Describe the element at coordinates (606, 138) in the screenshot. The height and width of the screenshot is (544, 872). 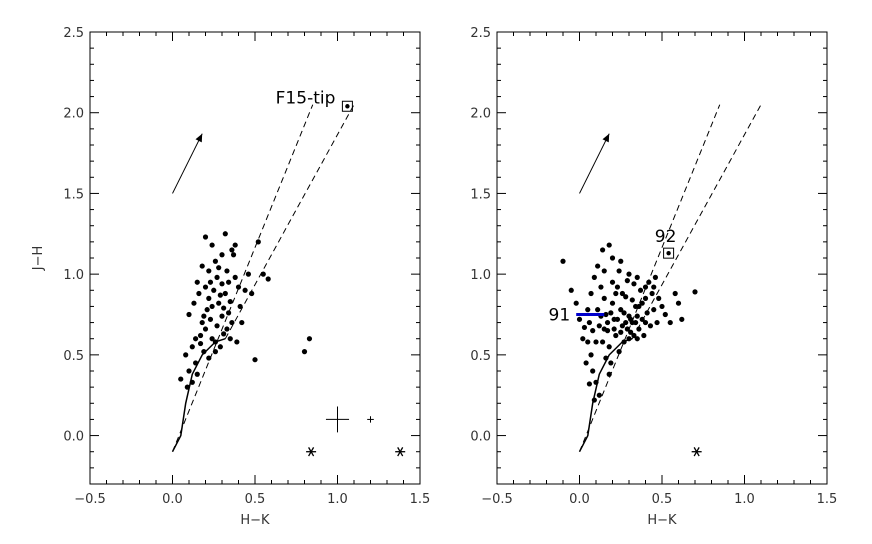
I see `reddening-vector-head` at that location.